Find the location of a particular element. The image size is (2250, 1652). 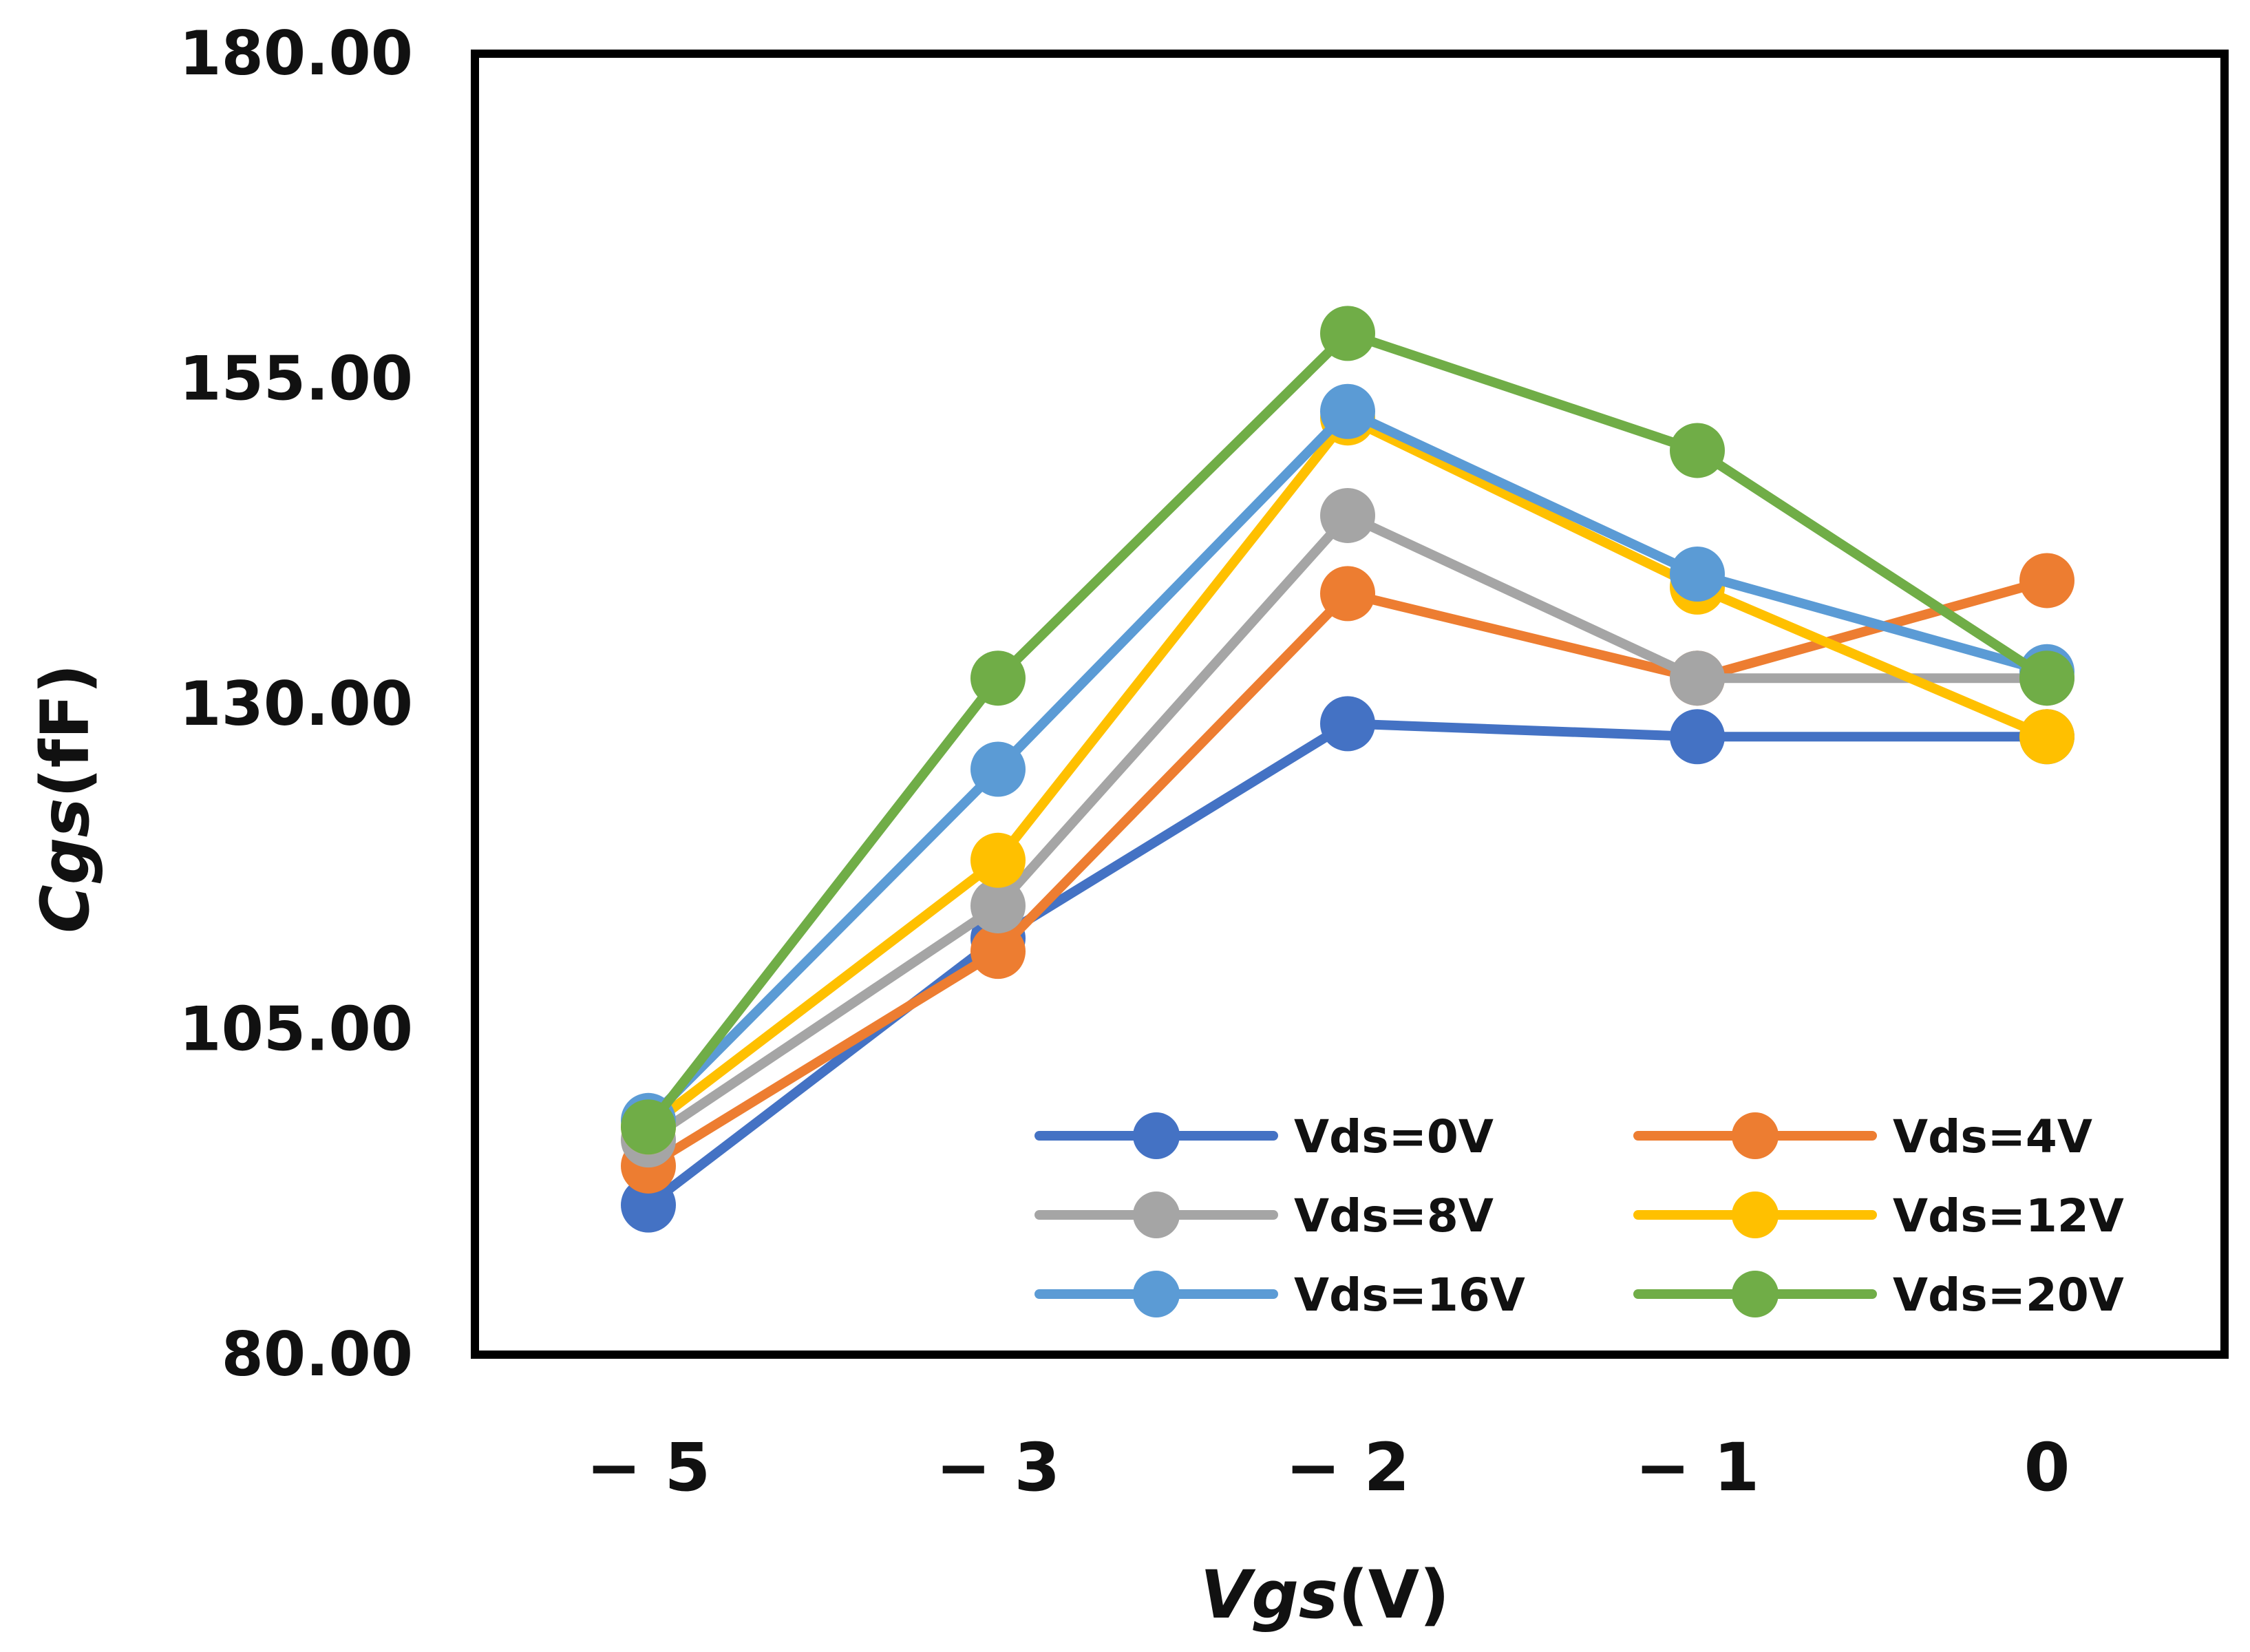

y-axis-ticks: 180.00 155.00 130.00 105.00 80.00 is located at coordinates (296, 704).